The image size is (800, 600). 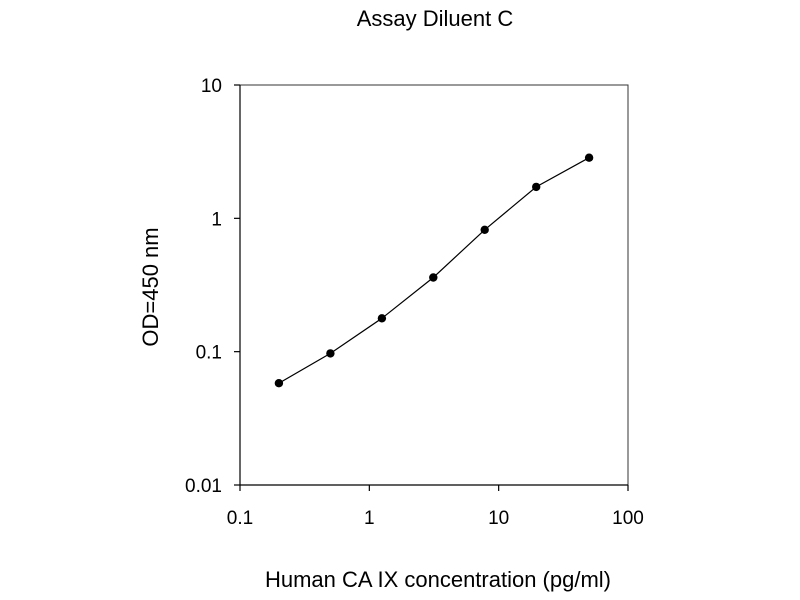 I want to click on series-line, so click(x=434, y=270).